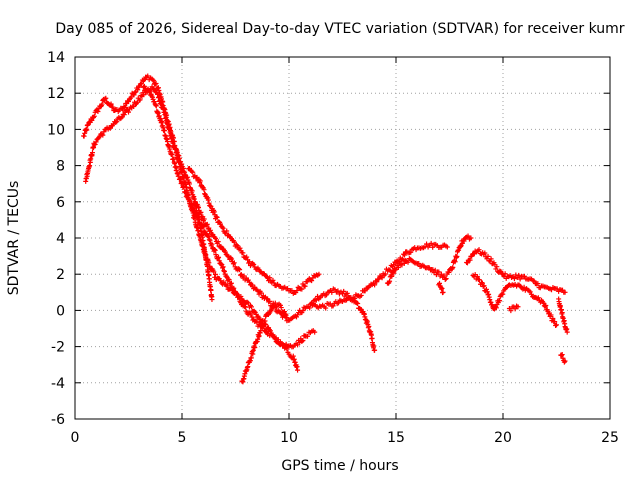 The height and width of the screenshot is (480, 640). What do you see at coordinates (429, 259) in the screenshot?
I see `series-track-h` at bounding box center [429, 259].